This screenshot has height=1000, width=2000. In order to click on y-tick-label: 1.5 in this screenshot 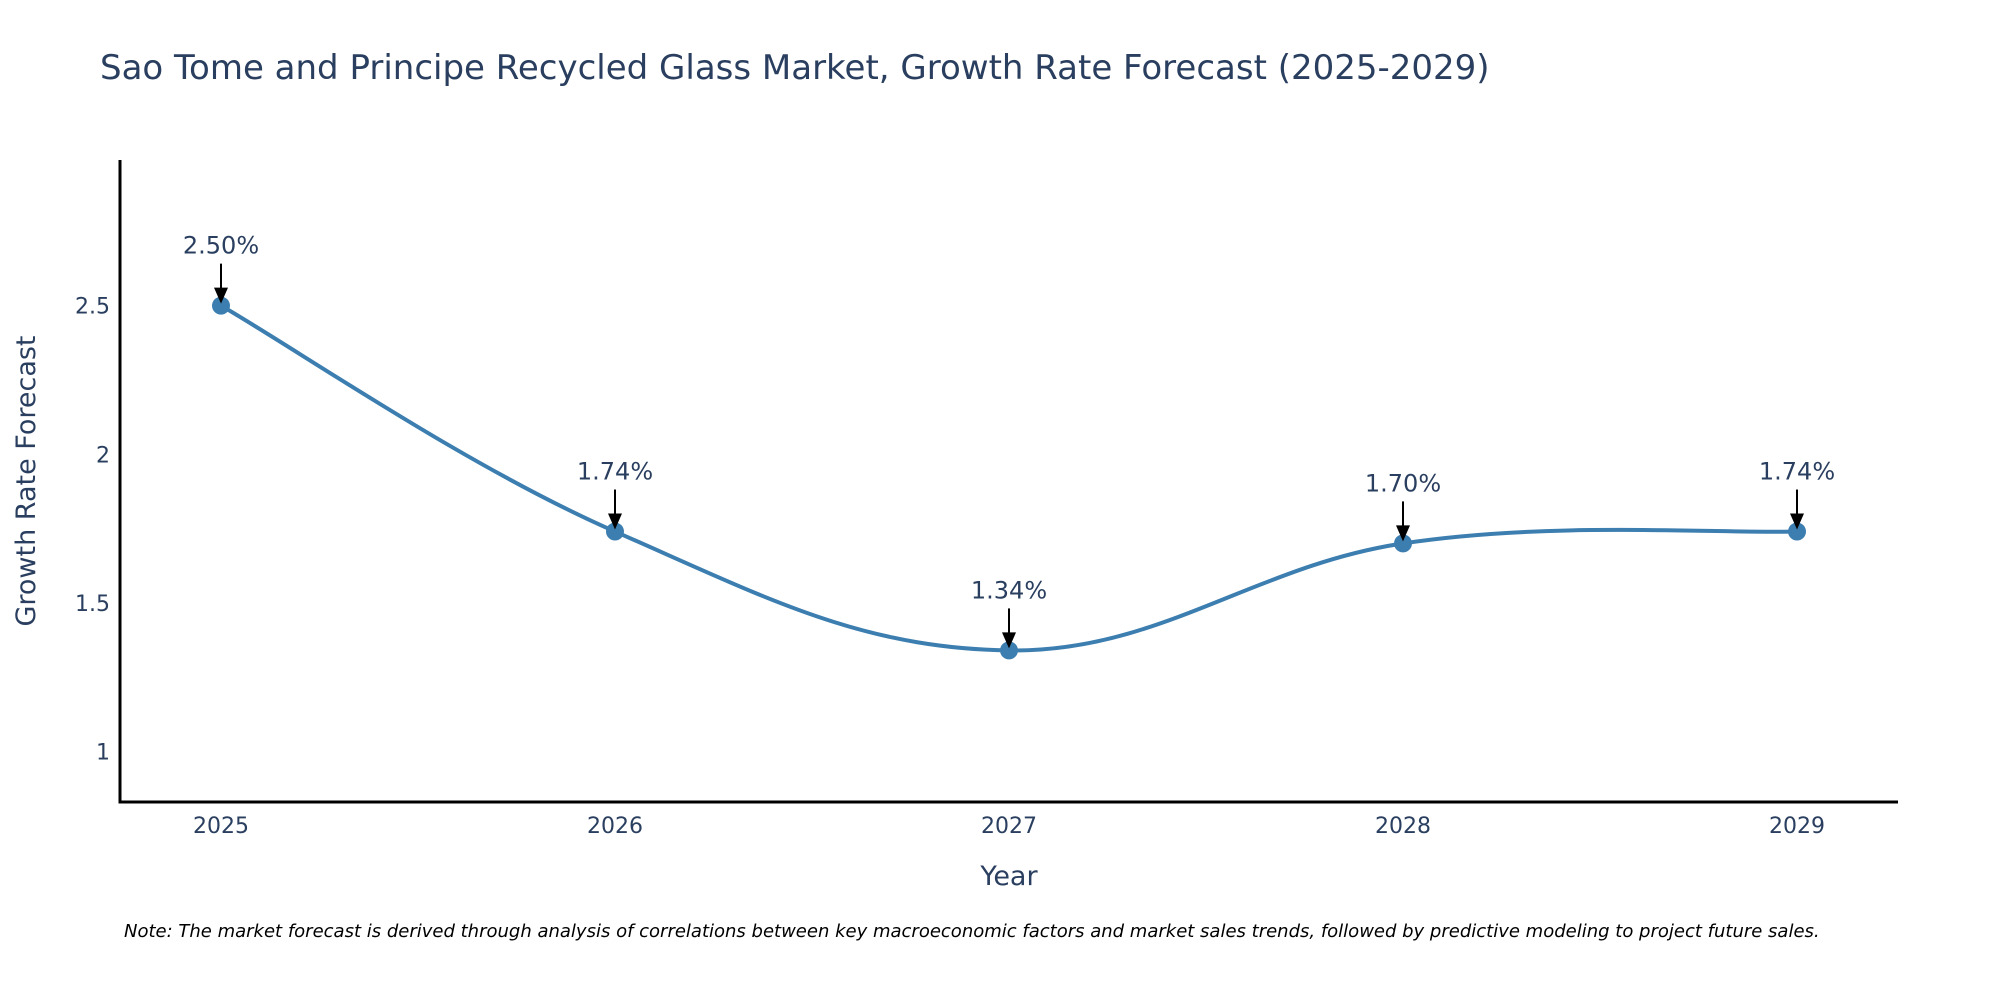, I will do `click(92, 604)`.